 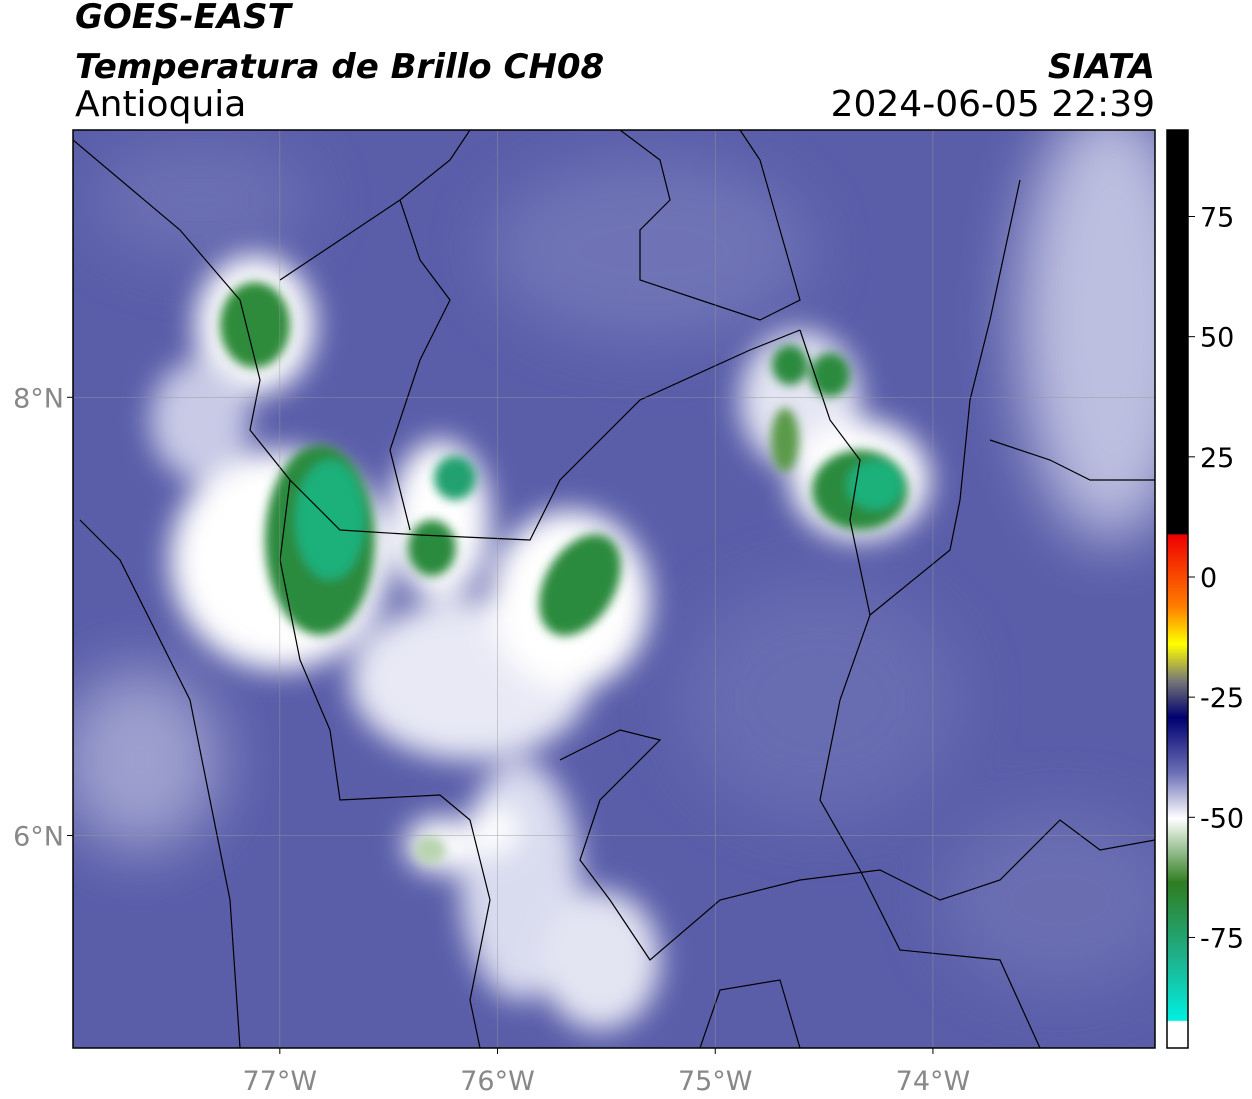 What do you see at coordinates (280, 1081) in the screenshot?
I see `x-tick-label: 77°W` at bounding box center [280, 1081].